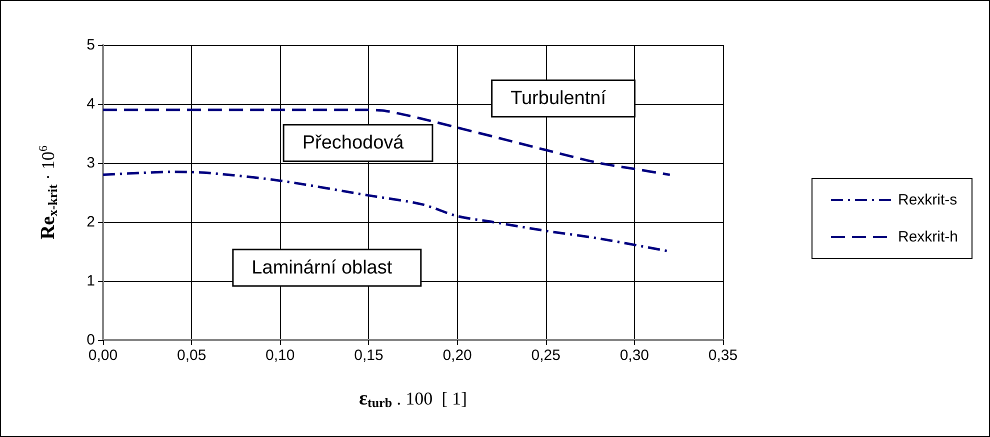 The height and width of the screenshot is (437, 990). I want to click on x-tick-label: 0,25, so click(545, 355).